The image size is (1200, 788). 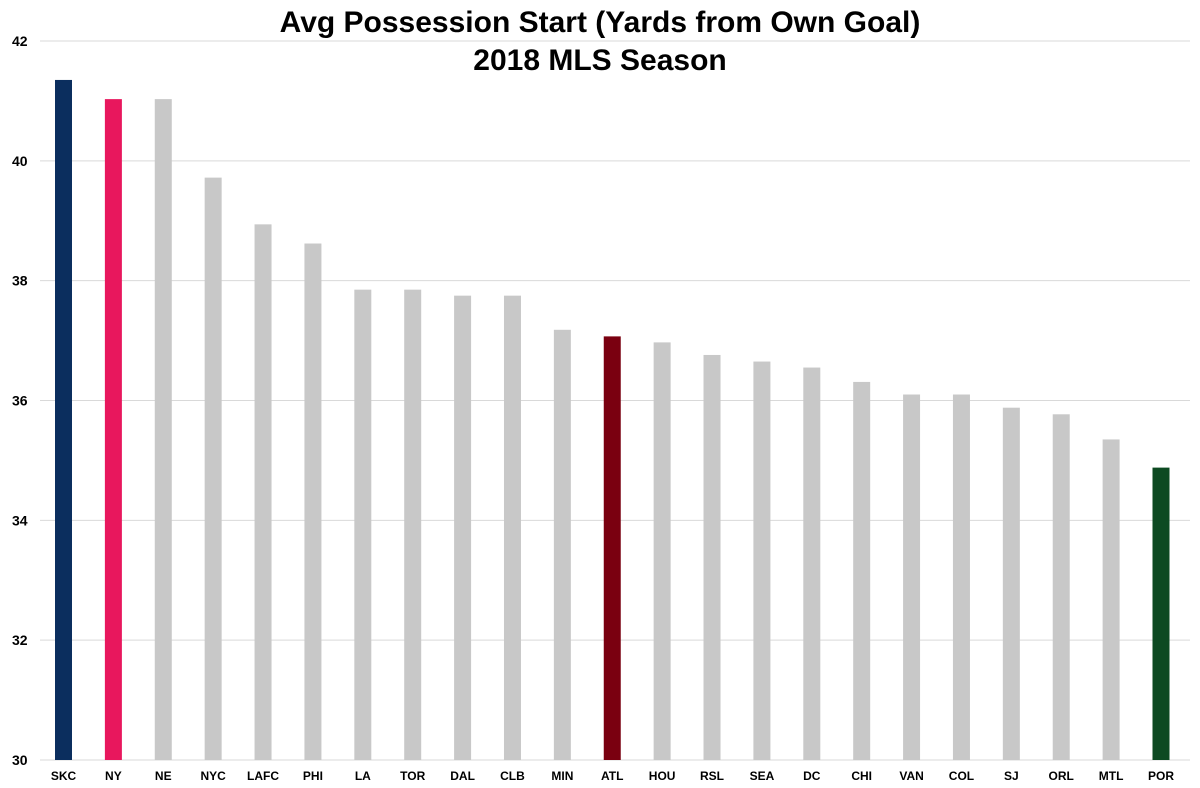 What do you see at coordinates (961, 776) in the screenshot?
I see `x-tick-label-col: COL` at bounding box center [961, 776].